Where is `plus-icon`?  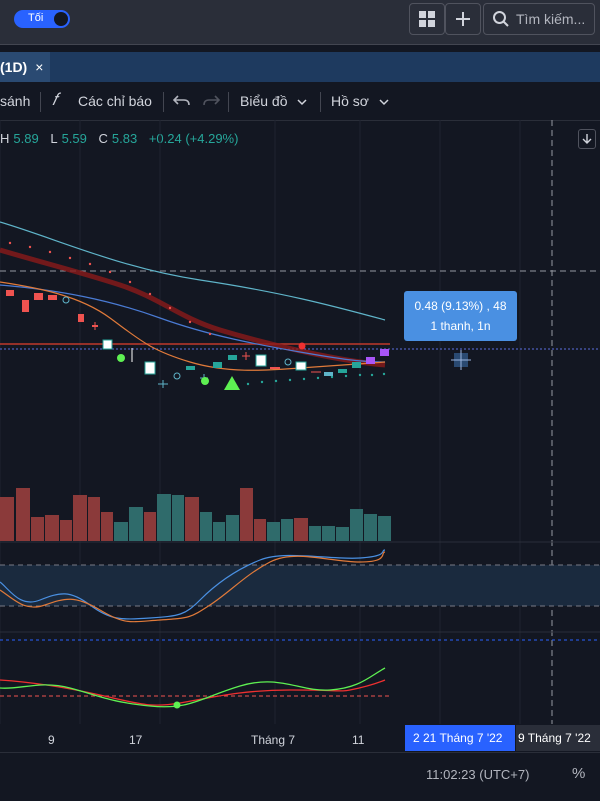
plus-icon is located at coordinates (463, 19).